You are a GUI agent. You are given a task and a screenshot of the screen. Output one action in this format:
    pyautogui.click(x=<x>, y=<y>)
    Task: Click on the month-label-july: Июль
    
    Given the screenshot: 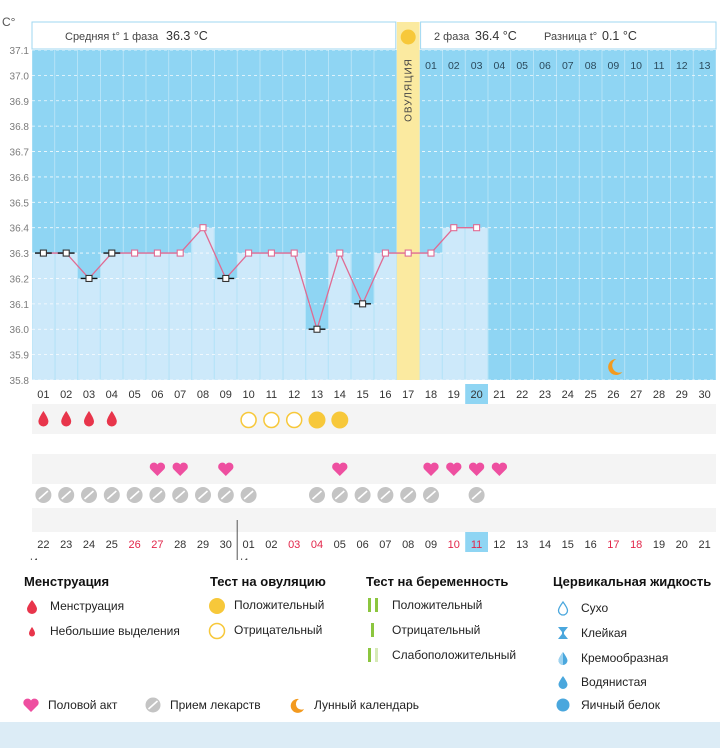 What is the action you would take?
    pyautogui.click(x=254, y=558)
    